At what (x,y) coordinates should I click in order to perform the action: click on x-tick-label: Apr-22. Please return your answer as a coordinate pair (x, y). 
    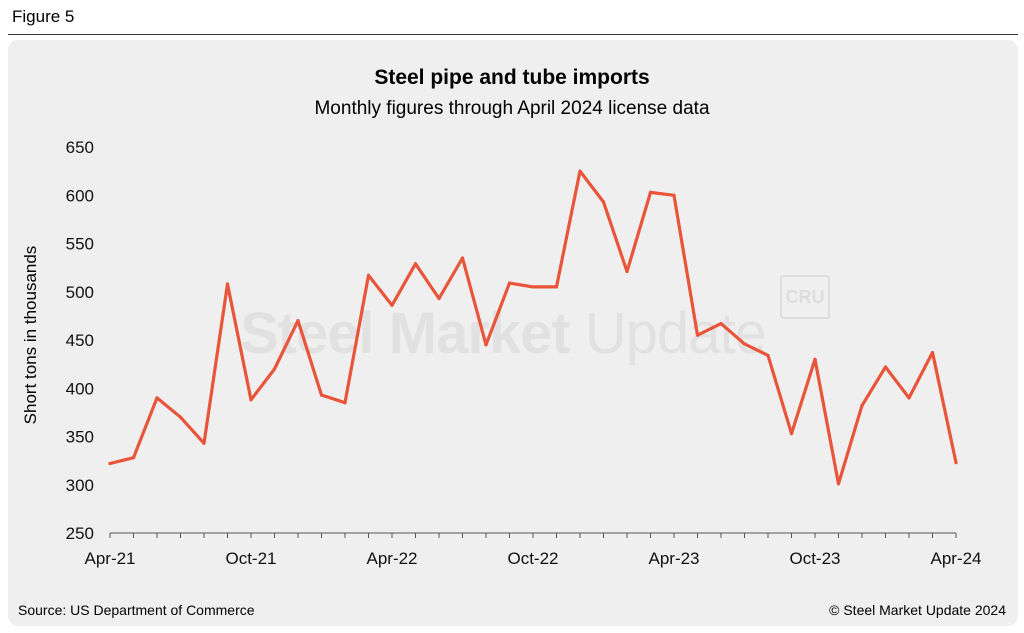
    Looking at the image, I should click on (391, 558).